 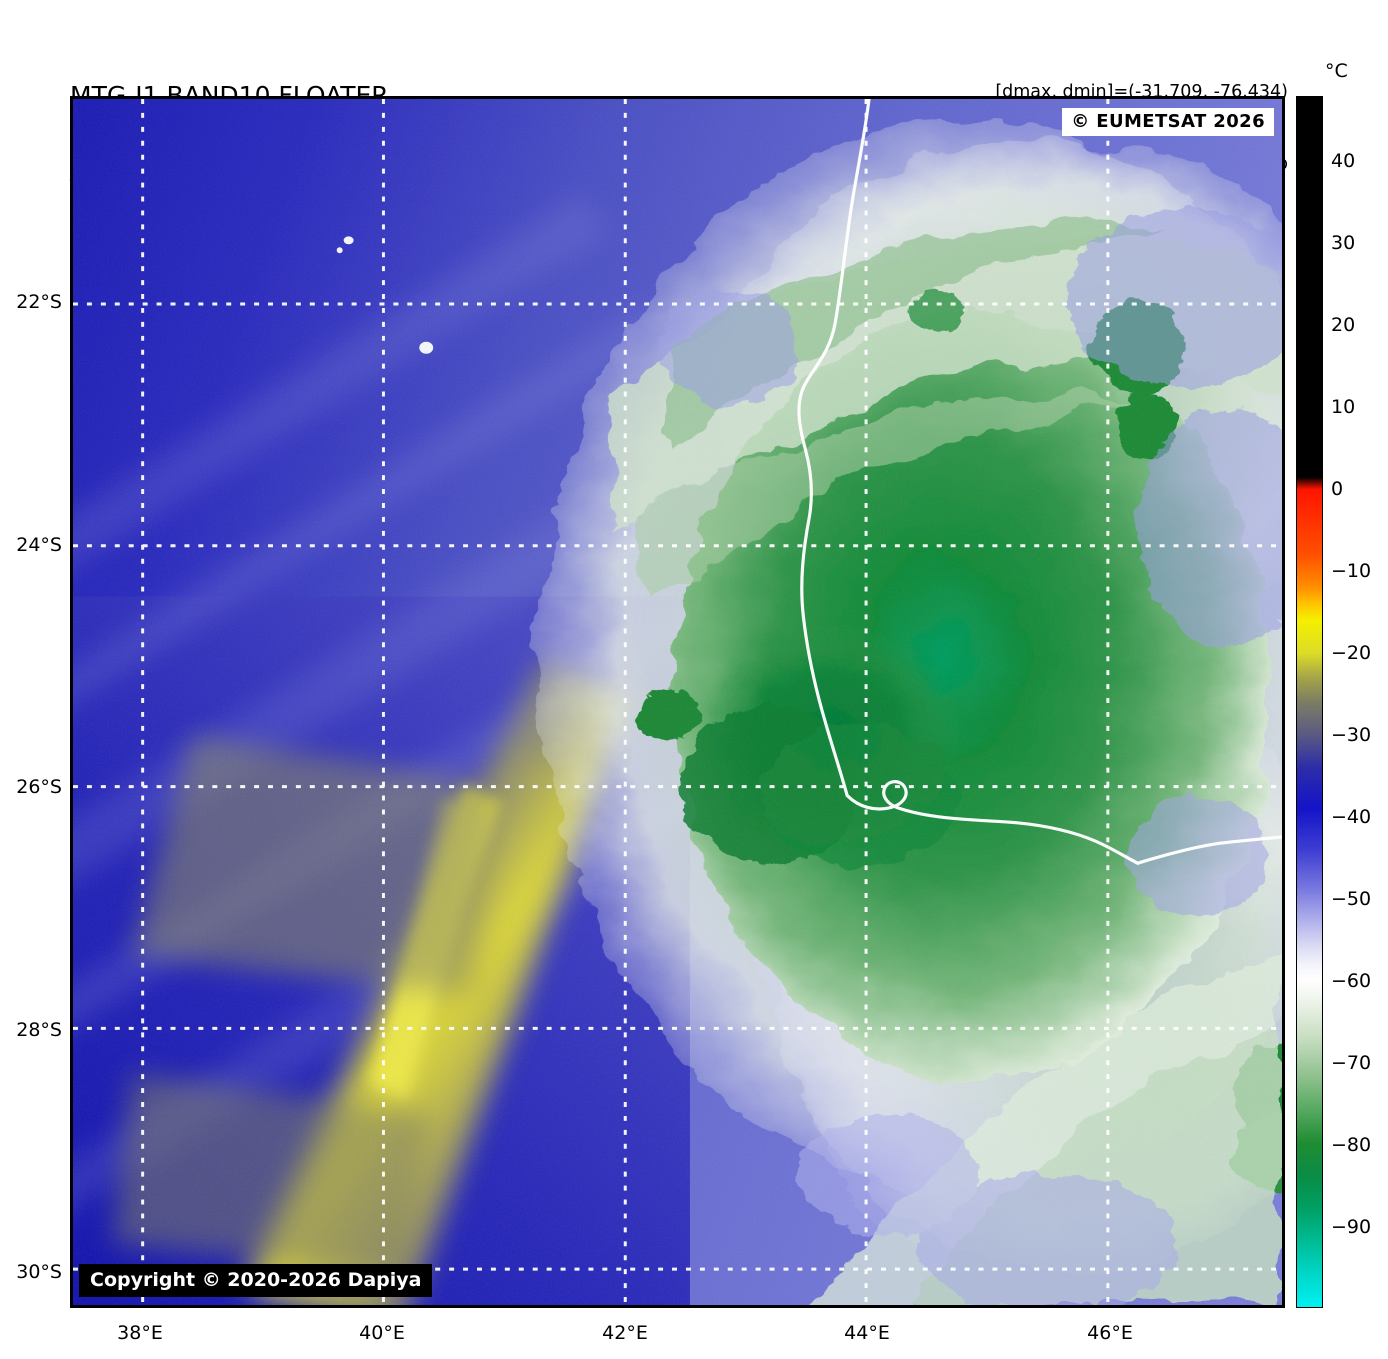 What do you see at coordinates (1336, 71) in the screenshot?
I see `colorbar-unit-label: °C` at bounding box center [1336, 71].